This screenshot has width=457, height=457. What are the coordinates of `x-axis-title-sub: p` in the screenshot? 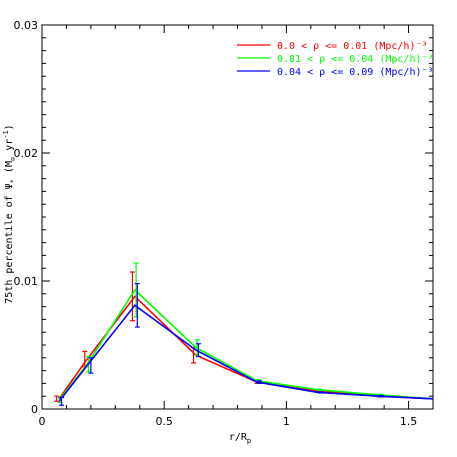 It's located at (249, 441).